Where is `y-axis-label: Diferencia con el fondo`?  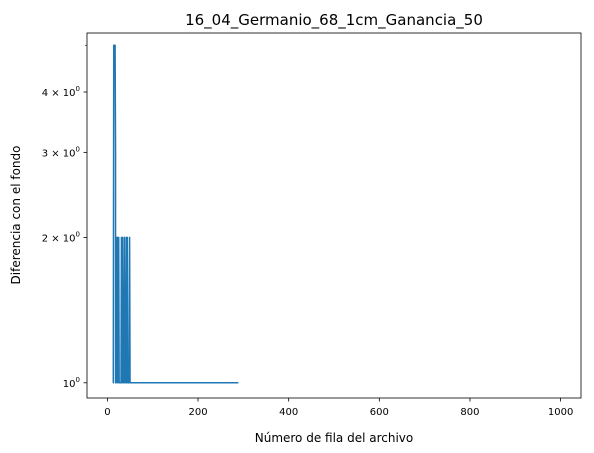
y-axis-label: Diferencia con el fondo is located at coordinates (16, 215).